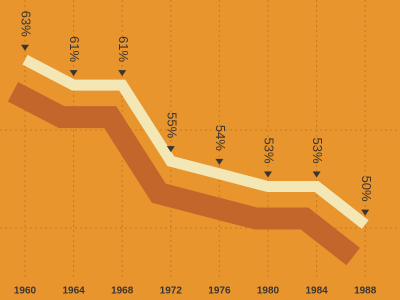 This screenshot has height=300, width=400. What do you see at coordinates (316, 291) in the screenshot?
I see `x-tick-label: 1984` at bounding box center [316, 291].